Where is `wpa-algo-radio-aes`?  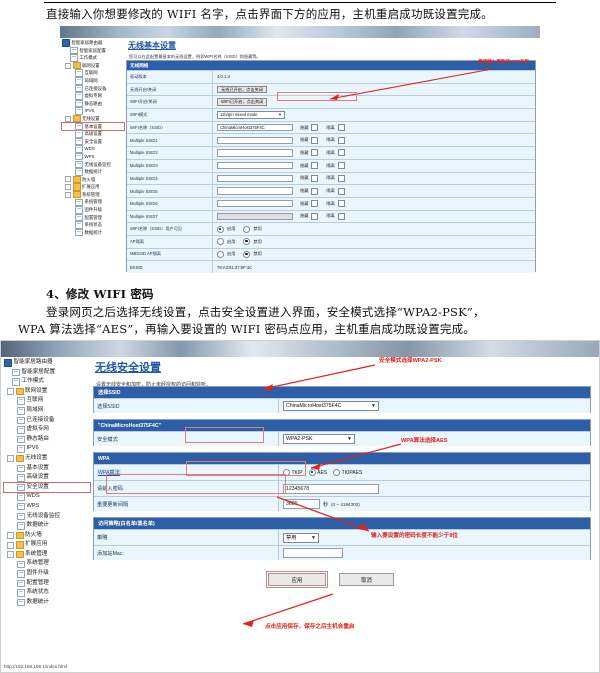
wpa-algo-radio-aes is located at coordinates (312, 472).